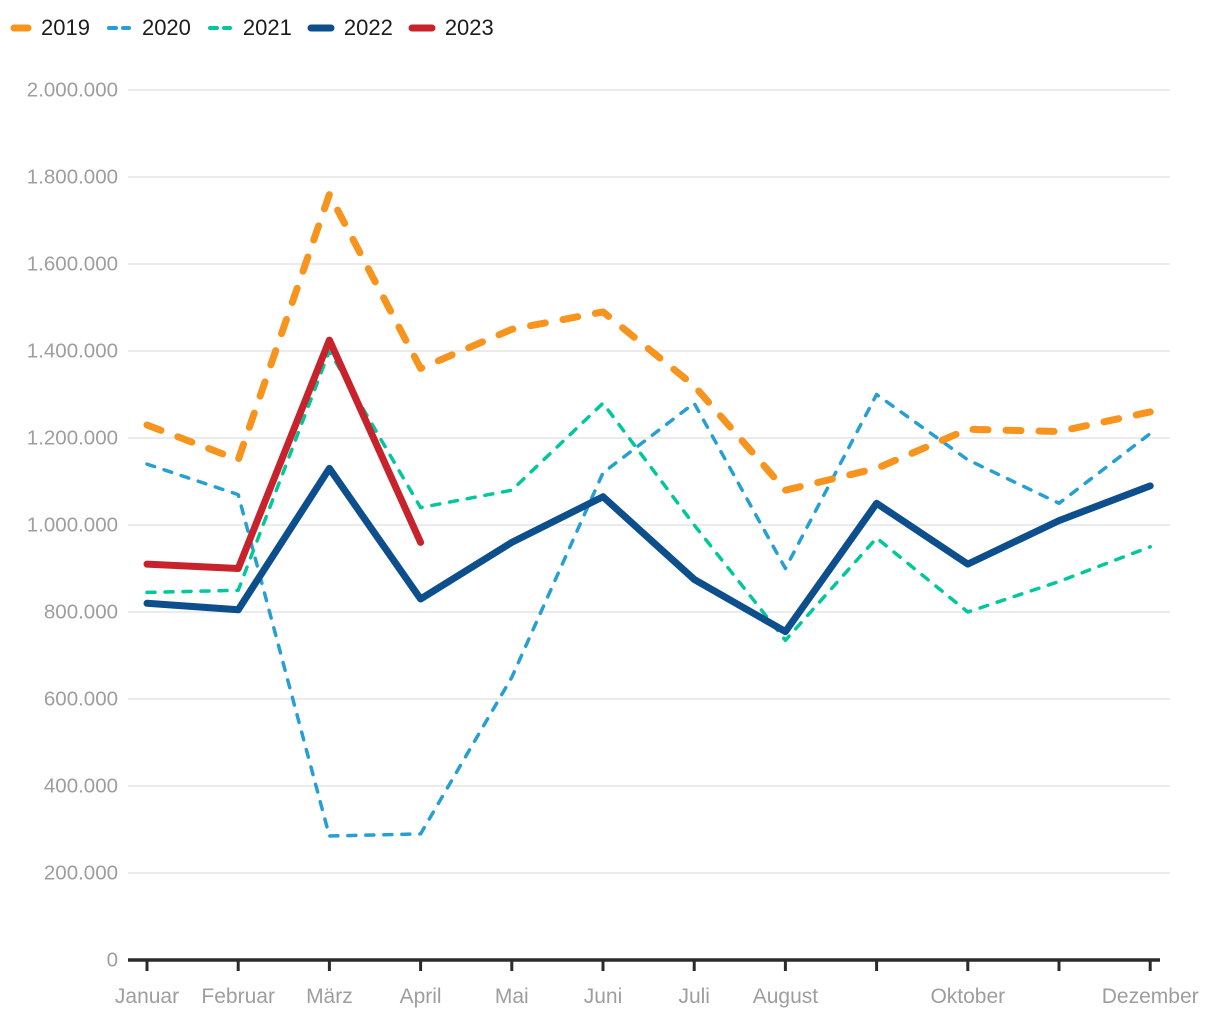 This screenshot has width=1220, height=1020. I want to click on legend-item-2022: 2022, so click(350, 27).